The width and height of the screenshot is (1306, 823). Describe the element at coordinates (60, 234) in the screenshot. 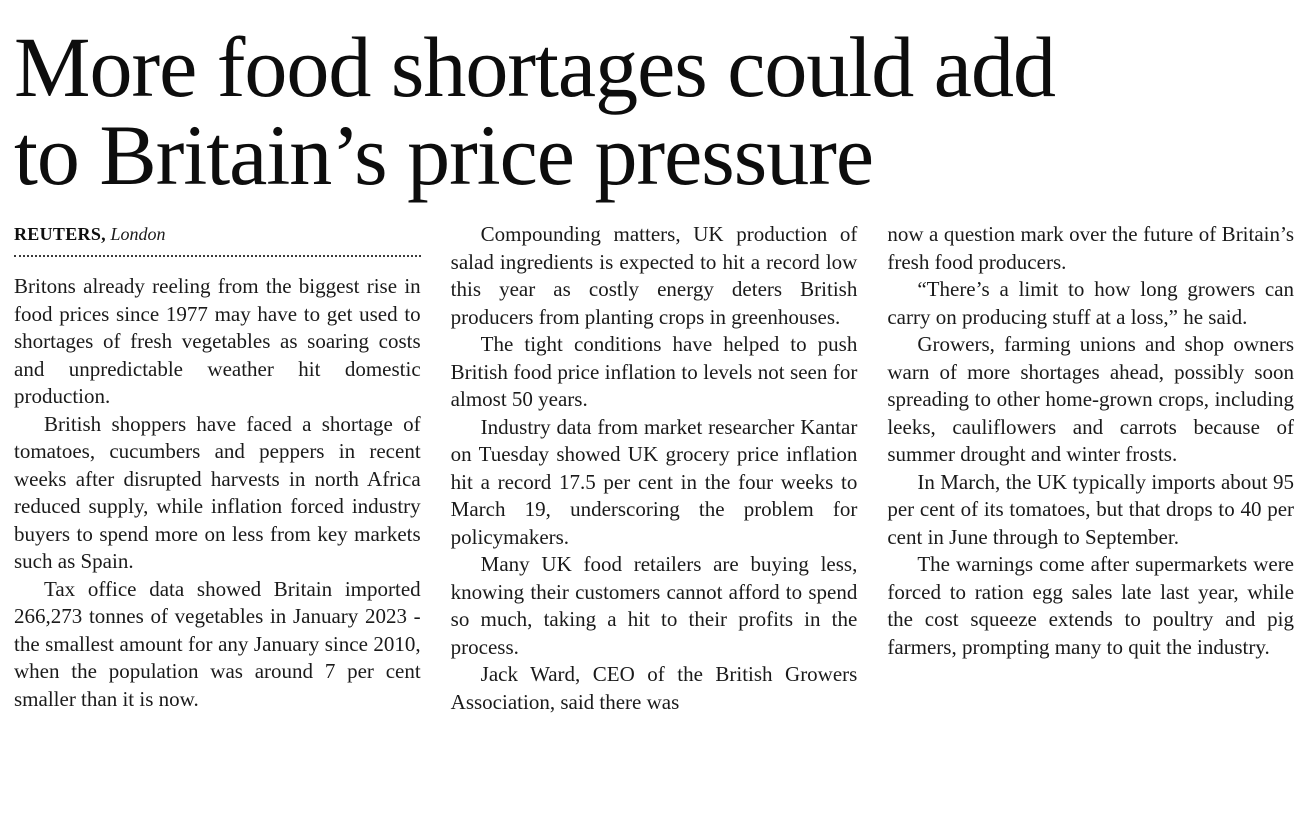

I see `byline-source: REUTERS,` at that location.